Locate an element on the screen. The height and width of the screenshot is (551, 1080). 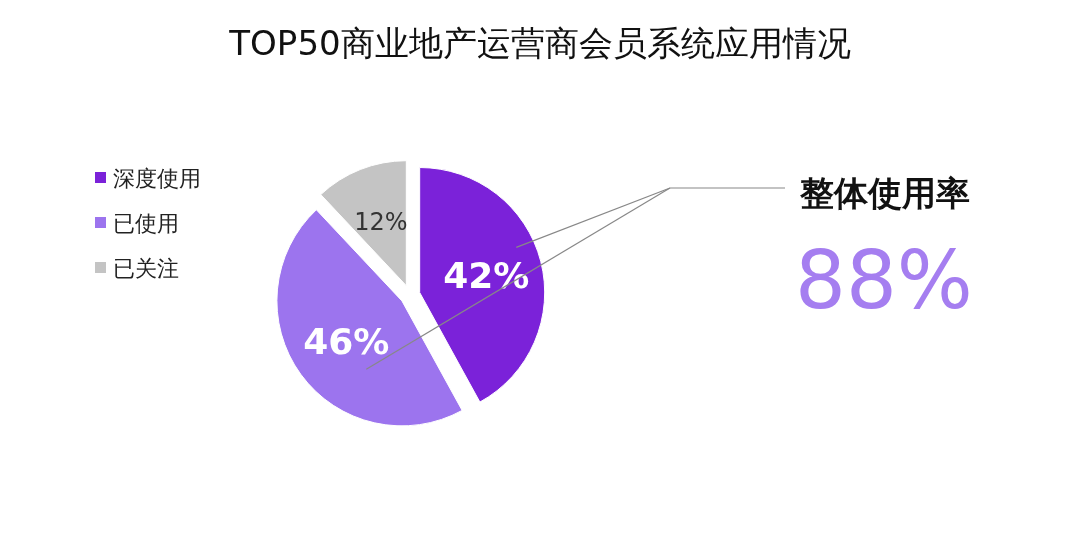
data-label: 46% is located at coordinates (346, 341).